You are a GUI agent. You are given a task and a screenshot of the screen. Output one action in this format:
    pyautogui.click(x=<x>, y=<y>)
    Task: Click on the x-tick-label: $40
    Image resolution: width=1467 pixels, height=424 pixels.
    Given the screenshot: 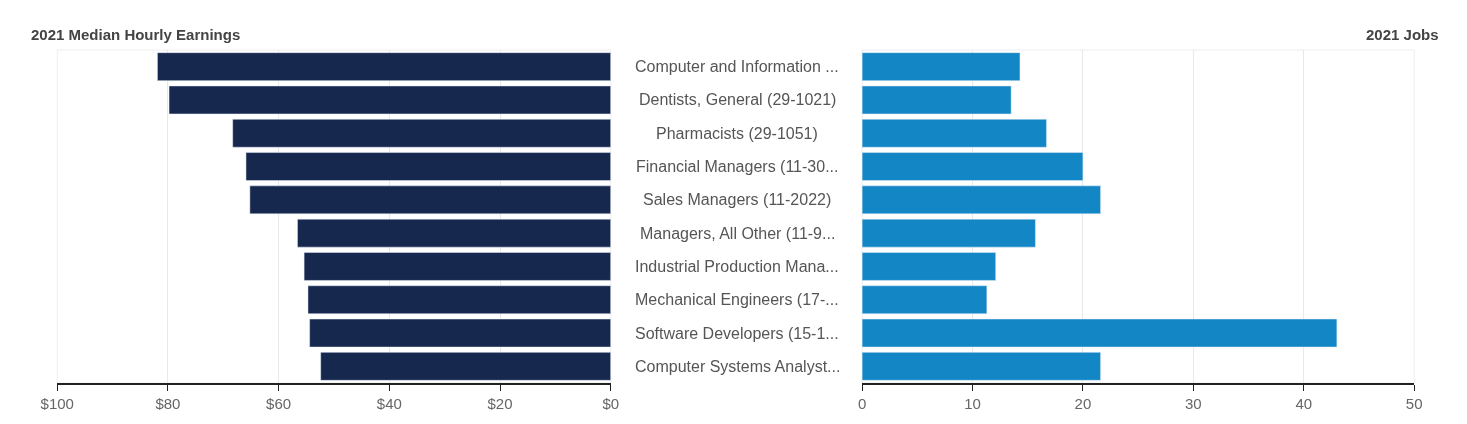 What is the action you would take?
    pyautogui.click(x=389, y=403)
    